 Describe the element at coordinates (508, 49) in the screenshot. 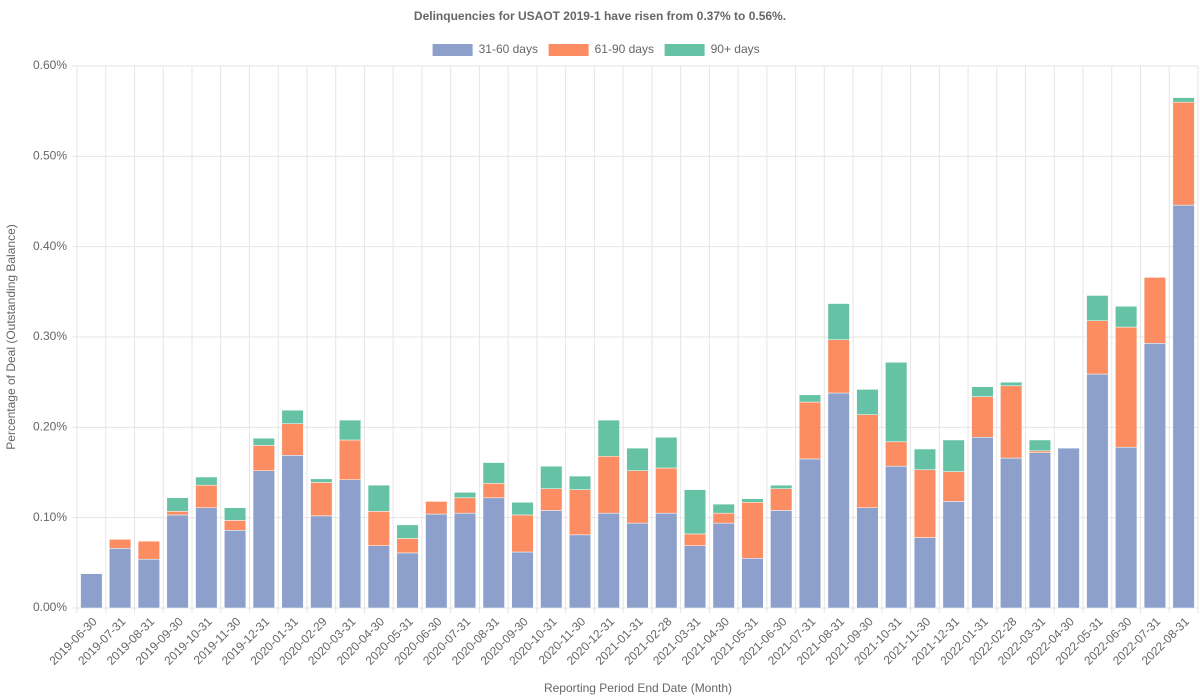

I see `legend-label: 31-60 days` at that location.